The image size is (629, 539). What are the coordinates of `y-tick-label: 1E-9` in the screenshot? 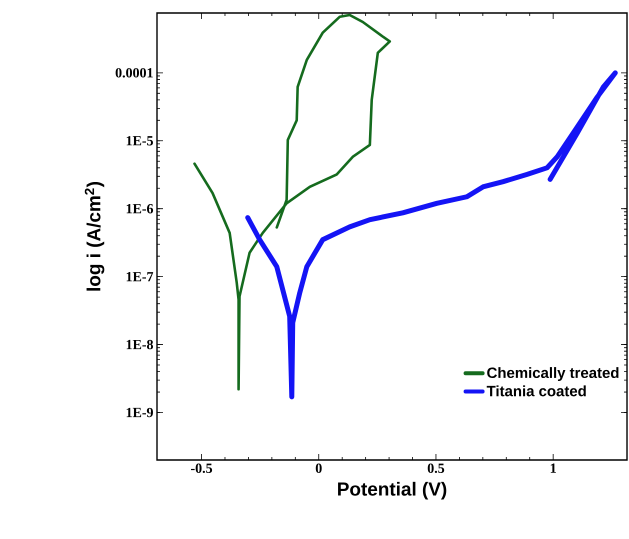 It's located at (139, 413).